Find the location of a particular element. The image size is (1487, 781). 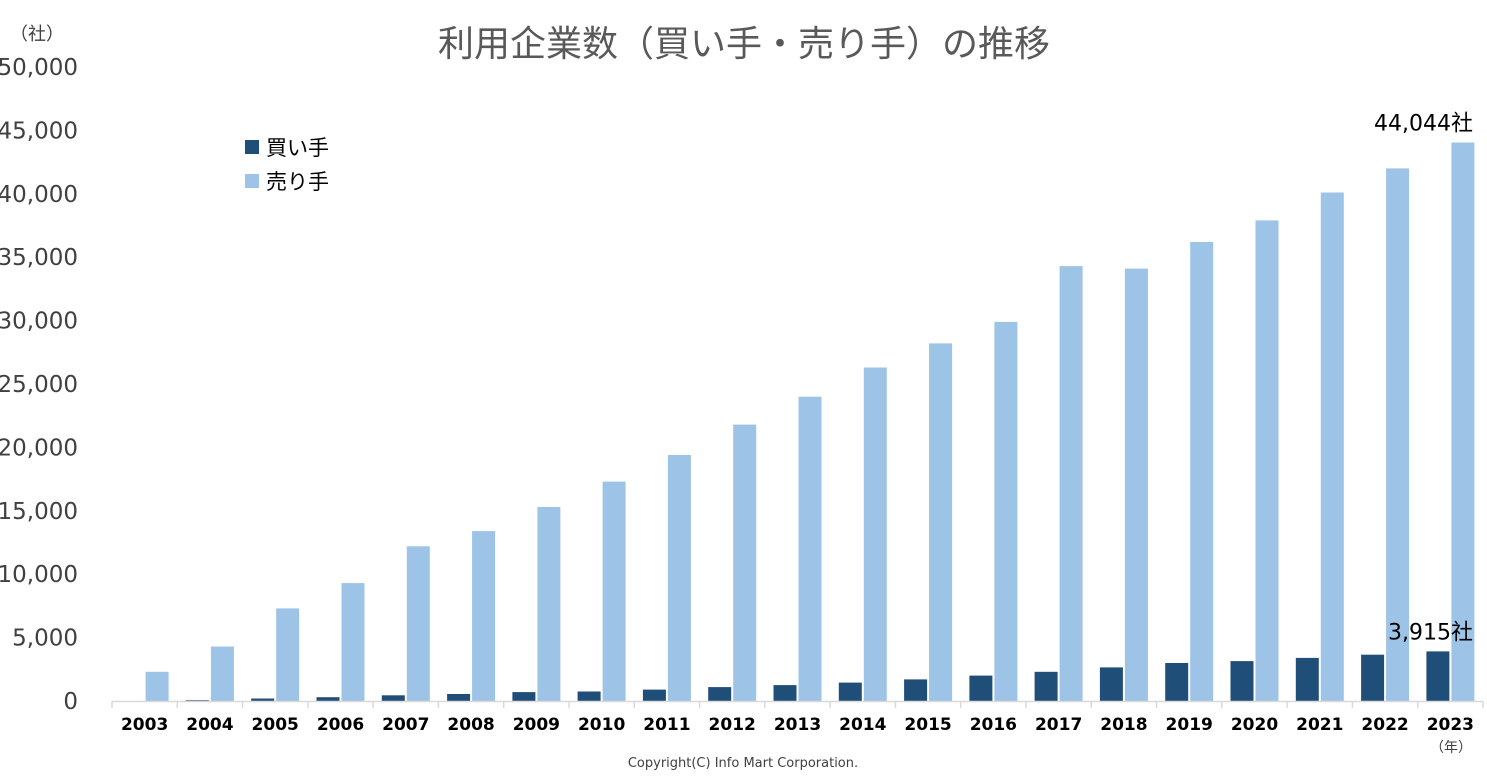

x-tick-label: 2023 is located at coordinates (1450, 725).